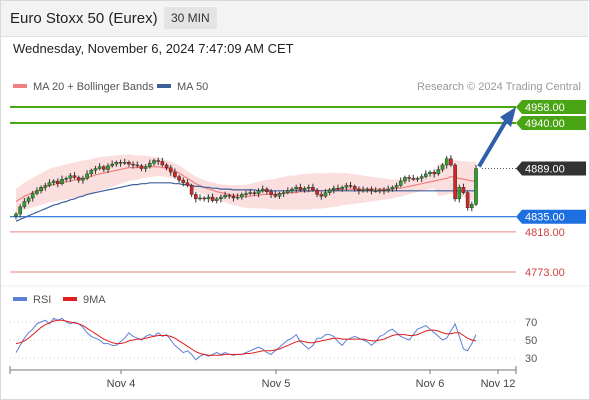 This screenshot has height=400, width=590. What do you see at coordinates (499, 87) in the screenshot?
I see `credit-text: Research © 2024 Trading Central` at bounding box center [499, 87].